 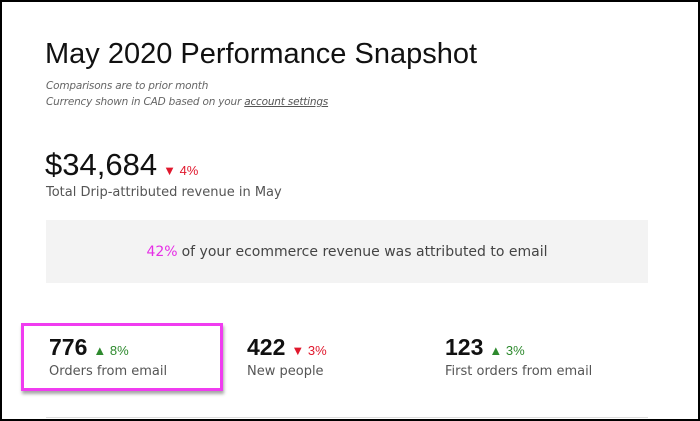 I want to click on stat-change: ▼ 3%, so click(x=308, y=350).